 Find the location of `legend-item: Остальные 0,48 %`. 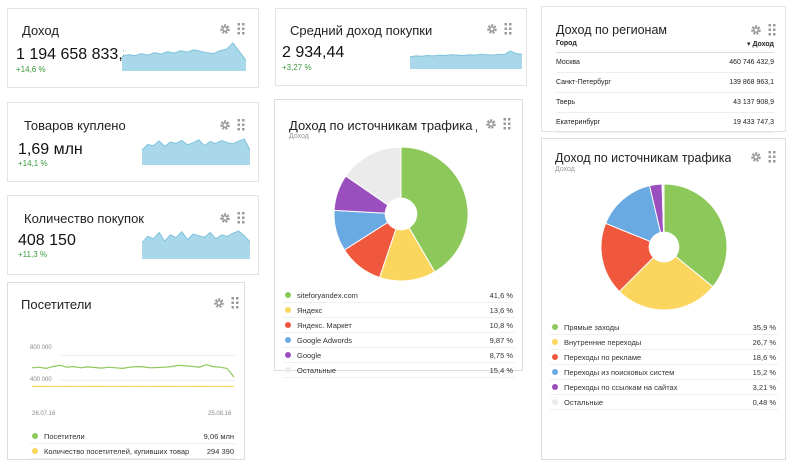

legend-item: Остальные 0,48 % is located at coordinates (664, 402).